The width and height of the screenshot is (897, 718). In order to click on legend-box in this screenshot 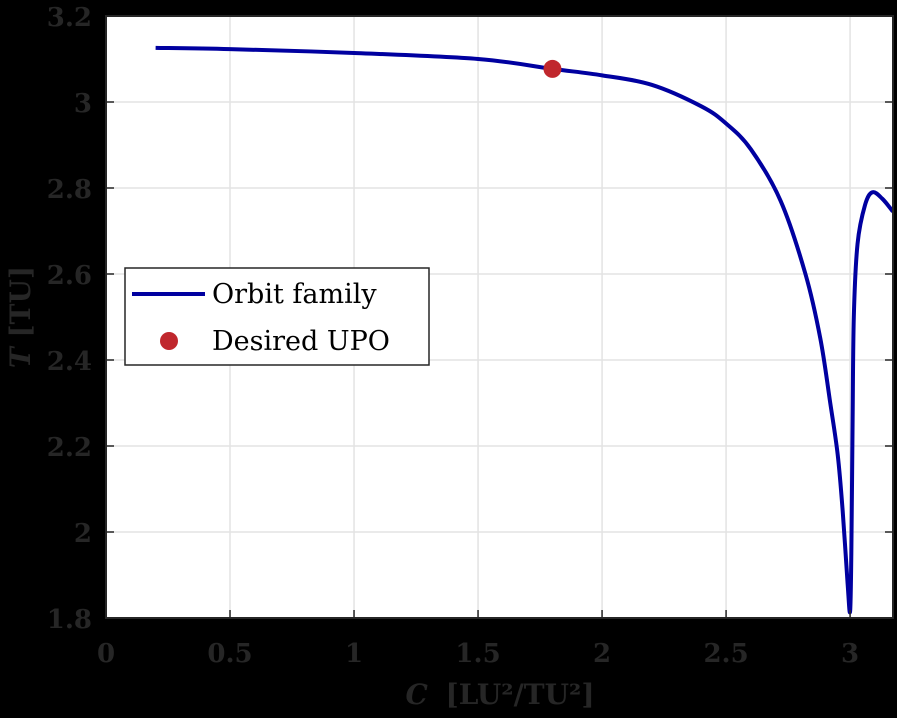, I will do `click(277, 316)`.